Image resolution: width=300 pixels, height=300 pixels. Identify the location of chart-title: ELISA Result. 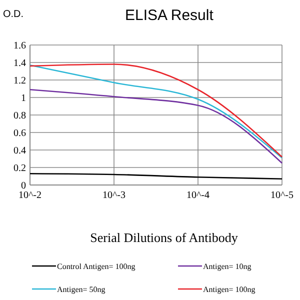
(169, 15).